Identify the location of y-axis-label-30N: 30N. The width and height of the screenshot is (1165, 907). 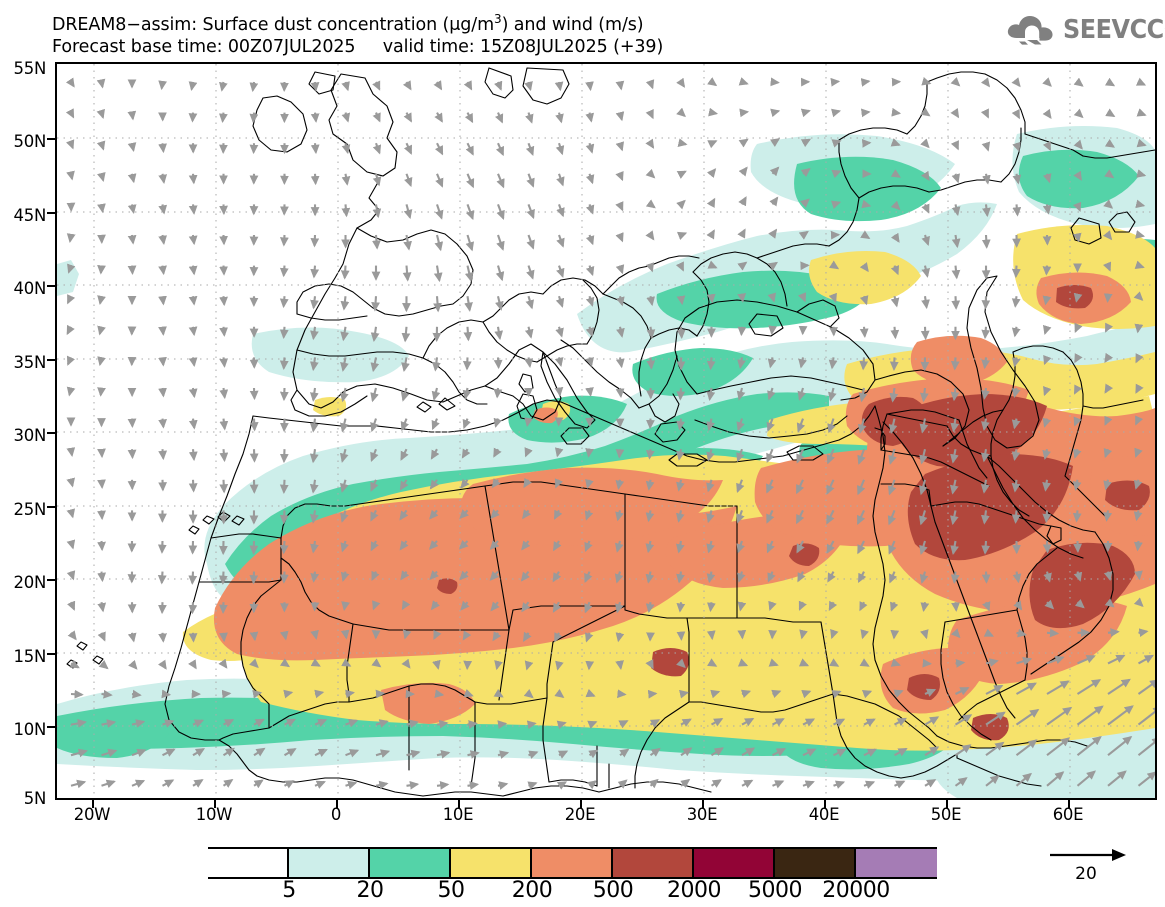
(30, 435).